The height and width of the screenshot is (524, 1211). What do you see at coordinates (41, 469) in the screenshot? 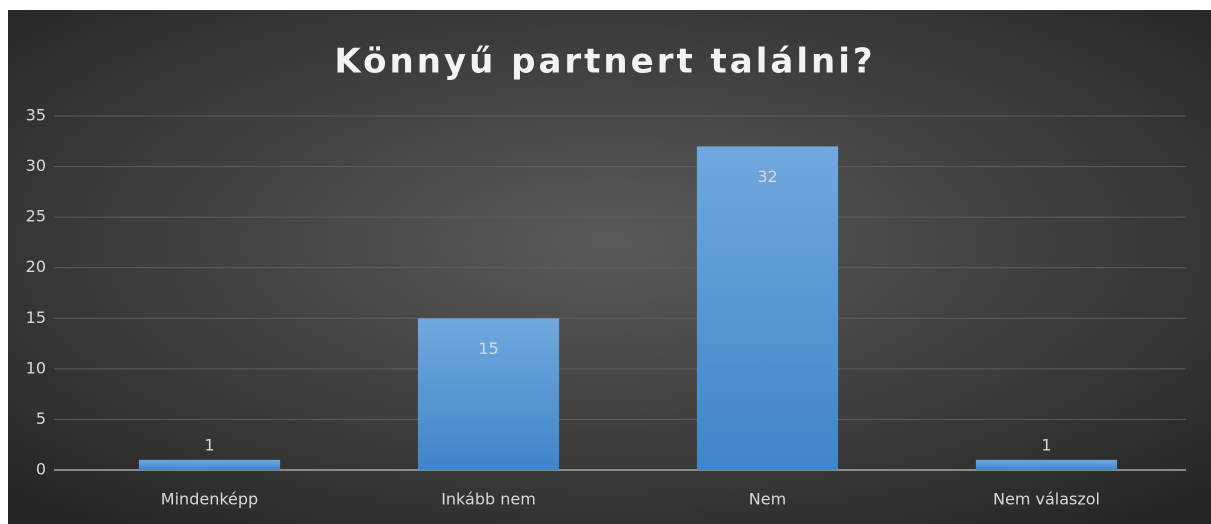
I see `y-tick-label: 0` at bounding box center [41, 469].